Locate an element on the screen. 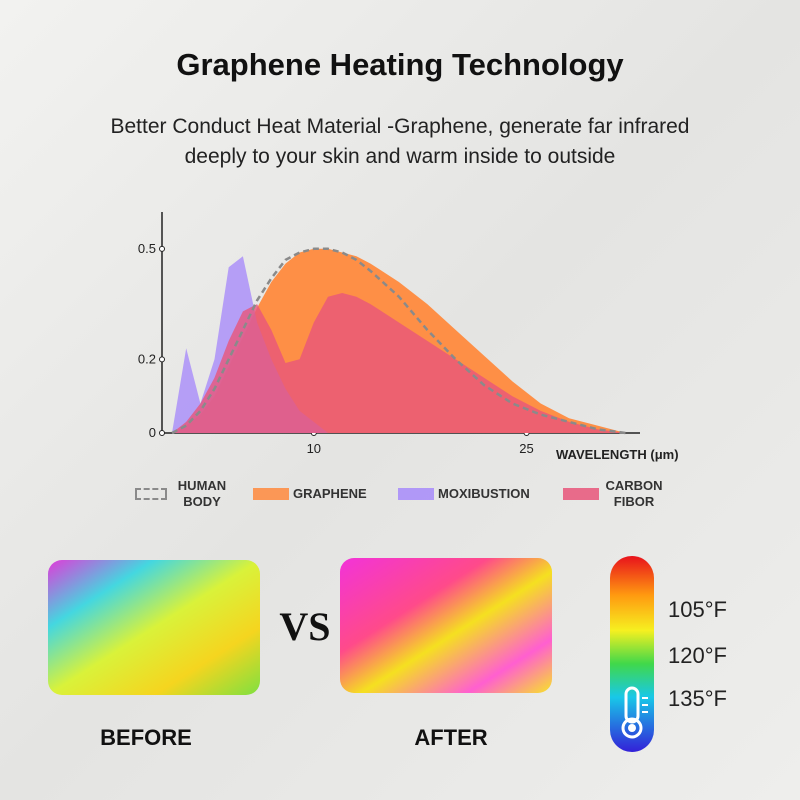  legend-label: GRAPHENE is located at coordinates (330, 493).